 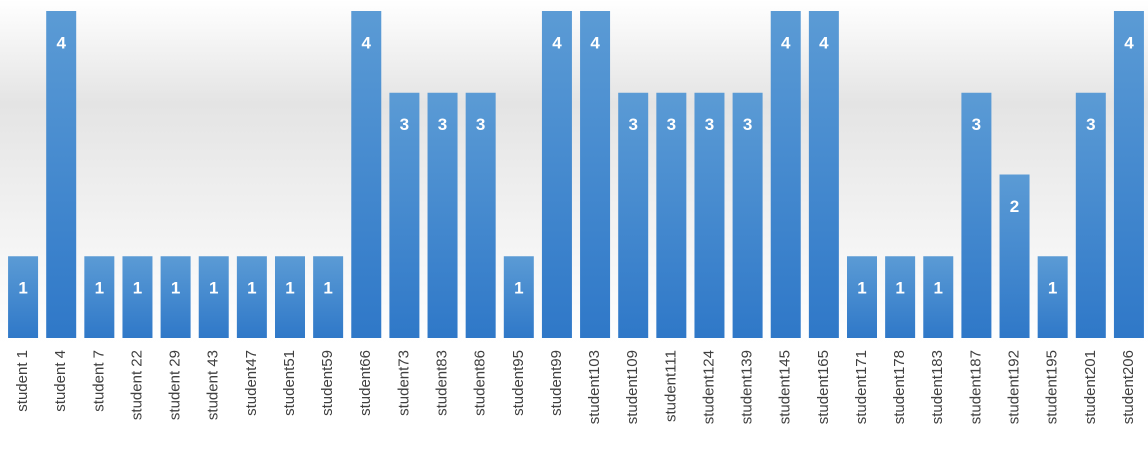 I want to click on x-tick-label: student124, so click(x=708, y=387).